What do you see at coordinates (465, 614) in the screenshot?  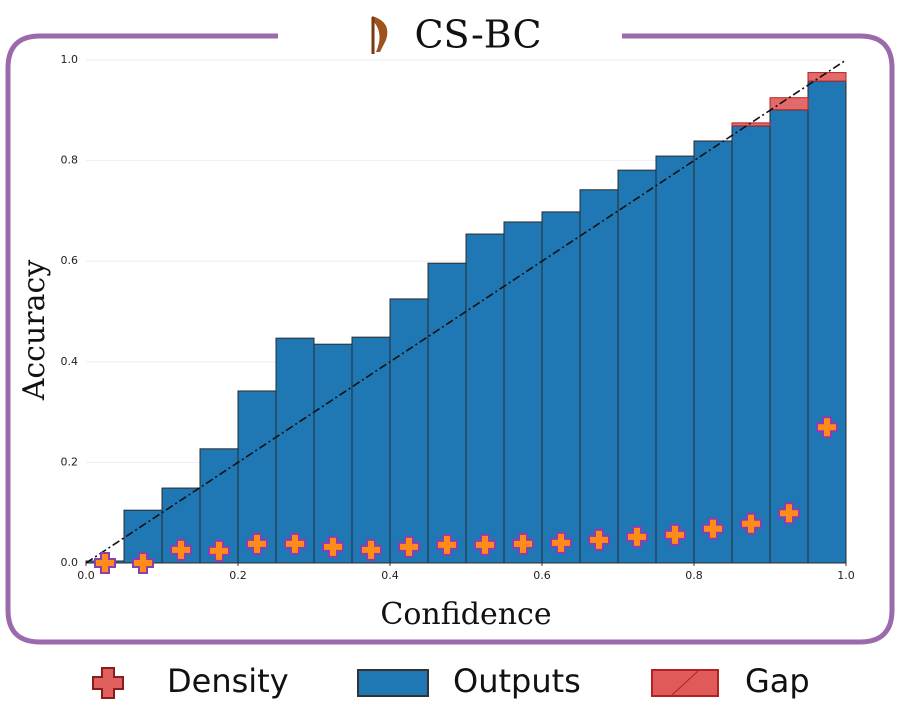 I see `x-axis-label: Confidence` at bounding box center [465, 614].